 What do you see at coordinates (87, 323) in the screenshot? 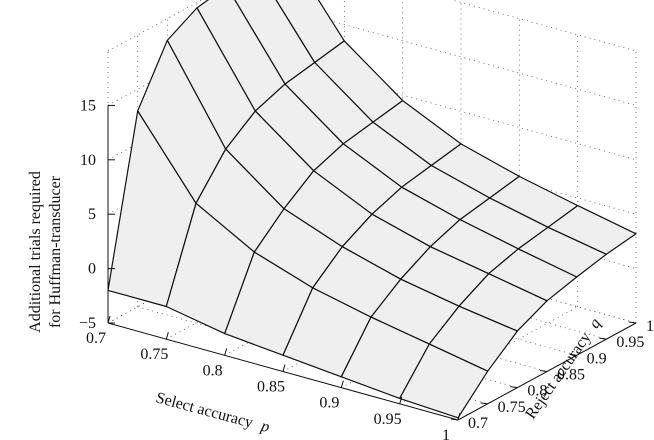
I see `z-tick-label: −5` at bounding box center [87, 323].